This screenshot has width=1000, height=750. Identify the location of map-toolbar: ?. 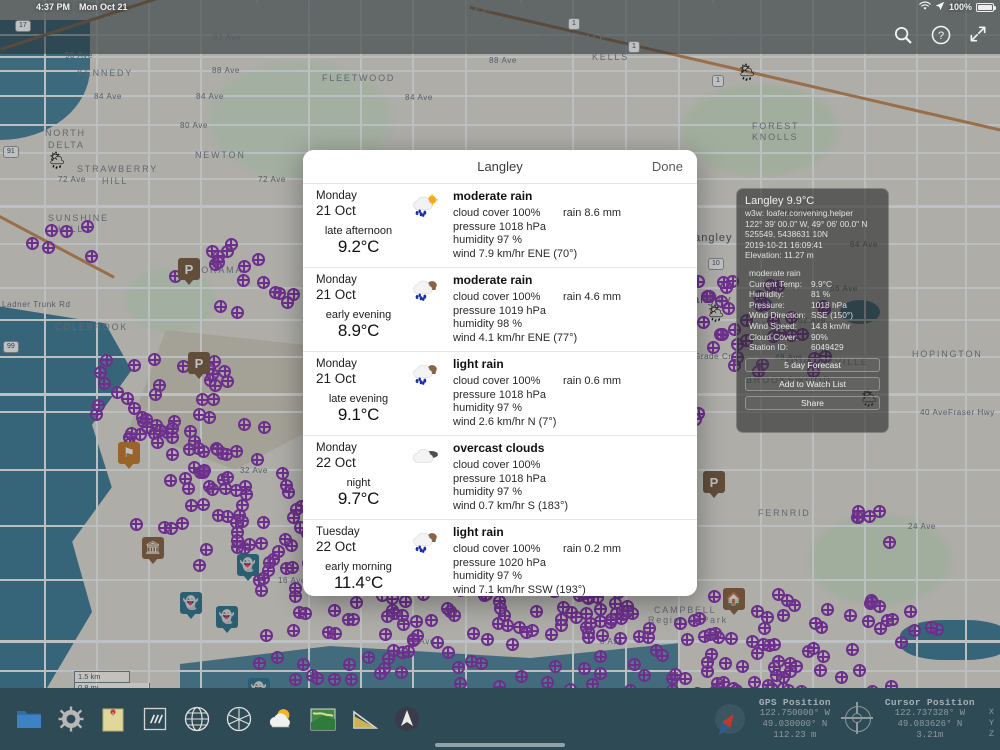
(941, 35).